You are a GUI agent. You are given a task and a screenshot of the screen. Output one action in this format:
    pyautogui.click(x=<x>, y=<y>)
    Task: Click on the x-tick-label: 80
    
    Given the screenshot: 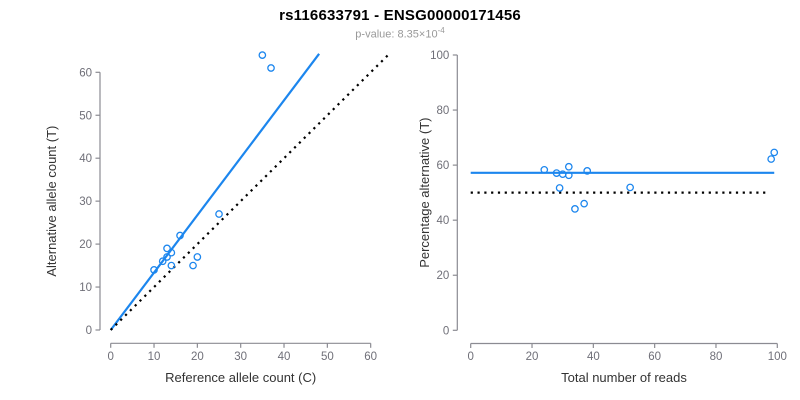 What is the action you would take?
    pyautogui.click(x=716, y=357)
    